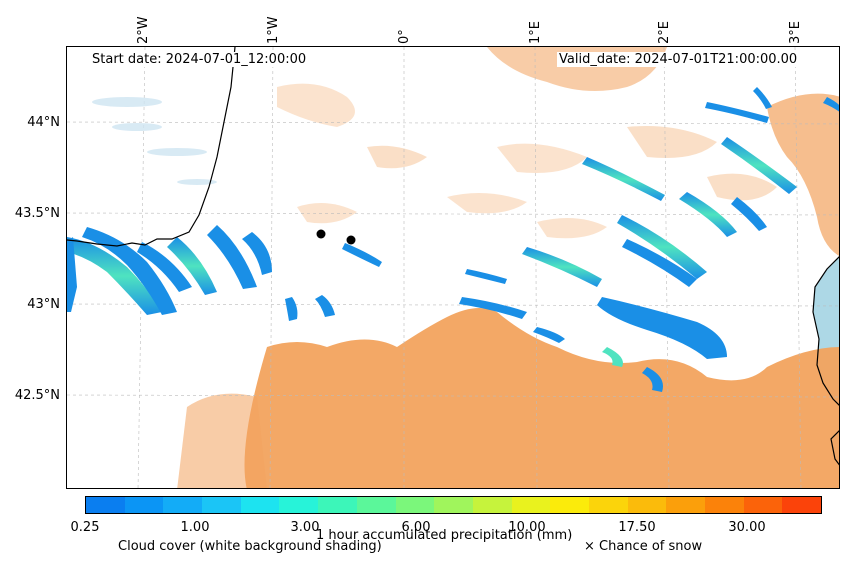 The image size is (850, 564). I want to click on lon-label-3e: 3°E, so click(795, 32).